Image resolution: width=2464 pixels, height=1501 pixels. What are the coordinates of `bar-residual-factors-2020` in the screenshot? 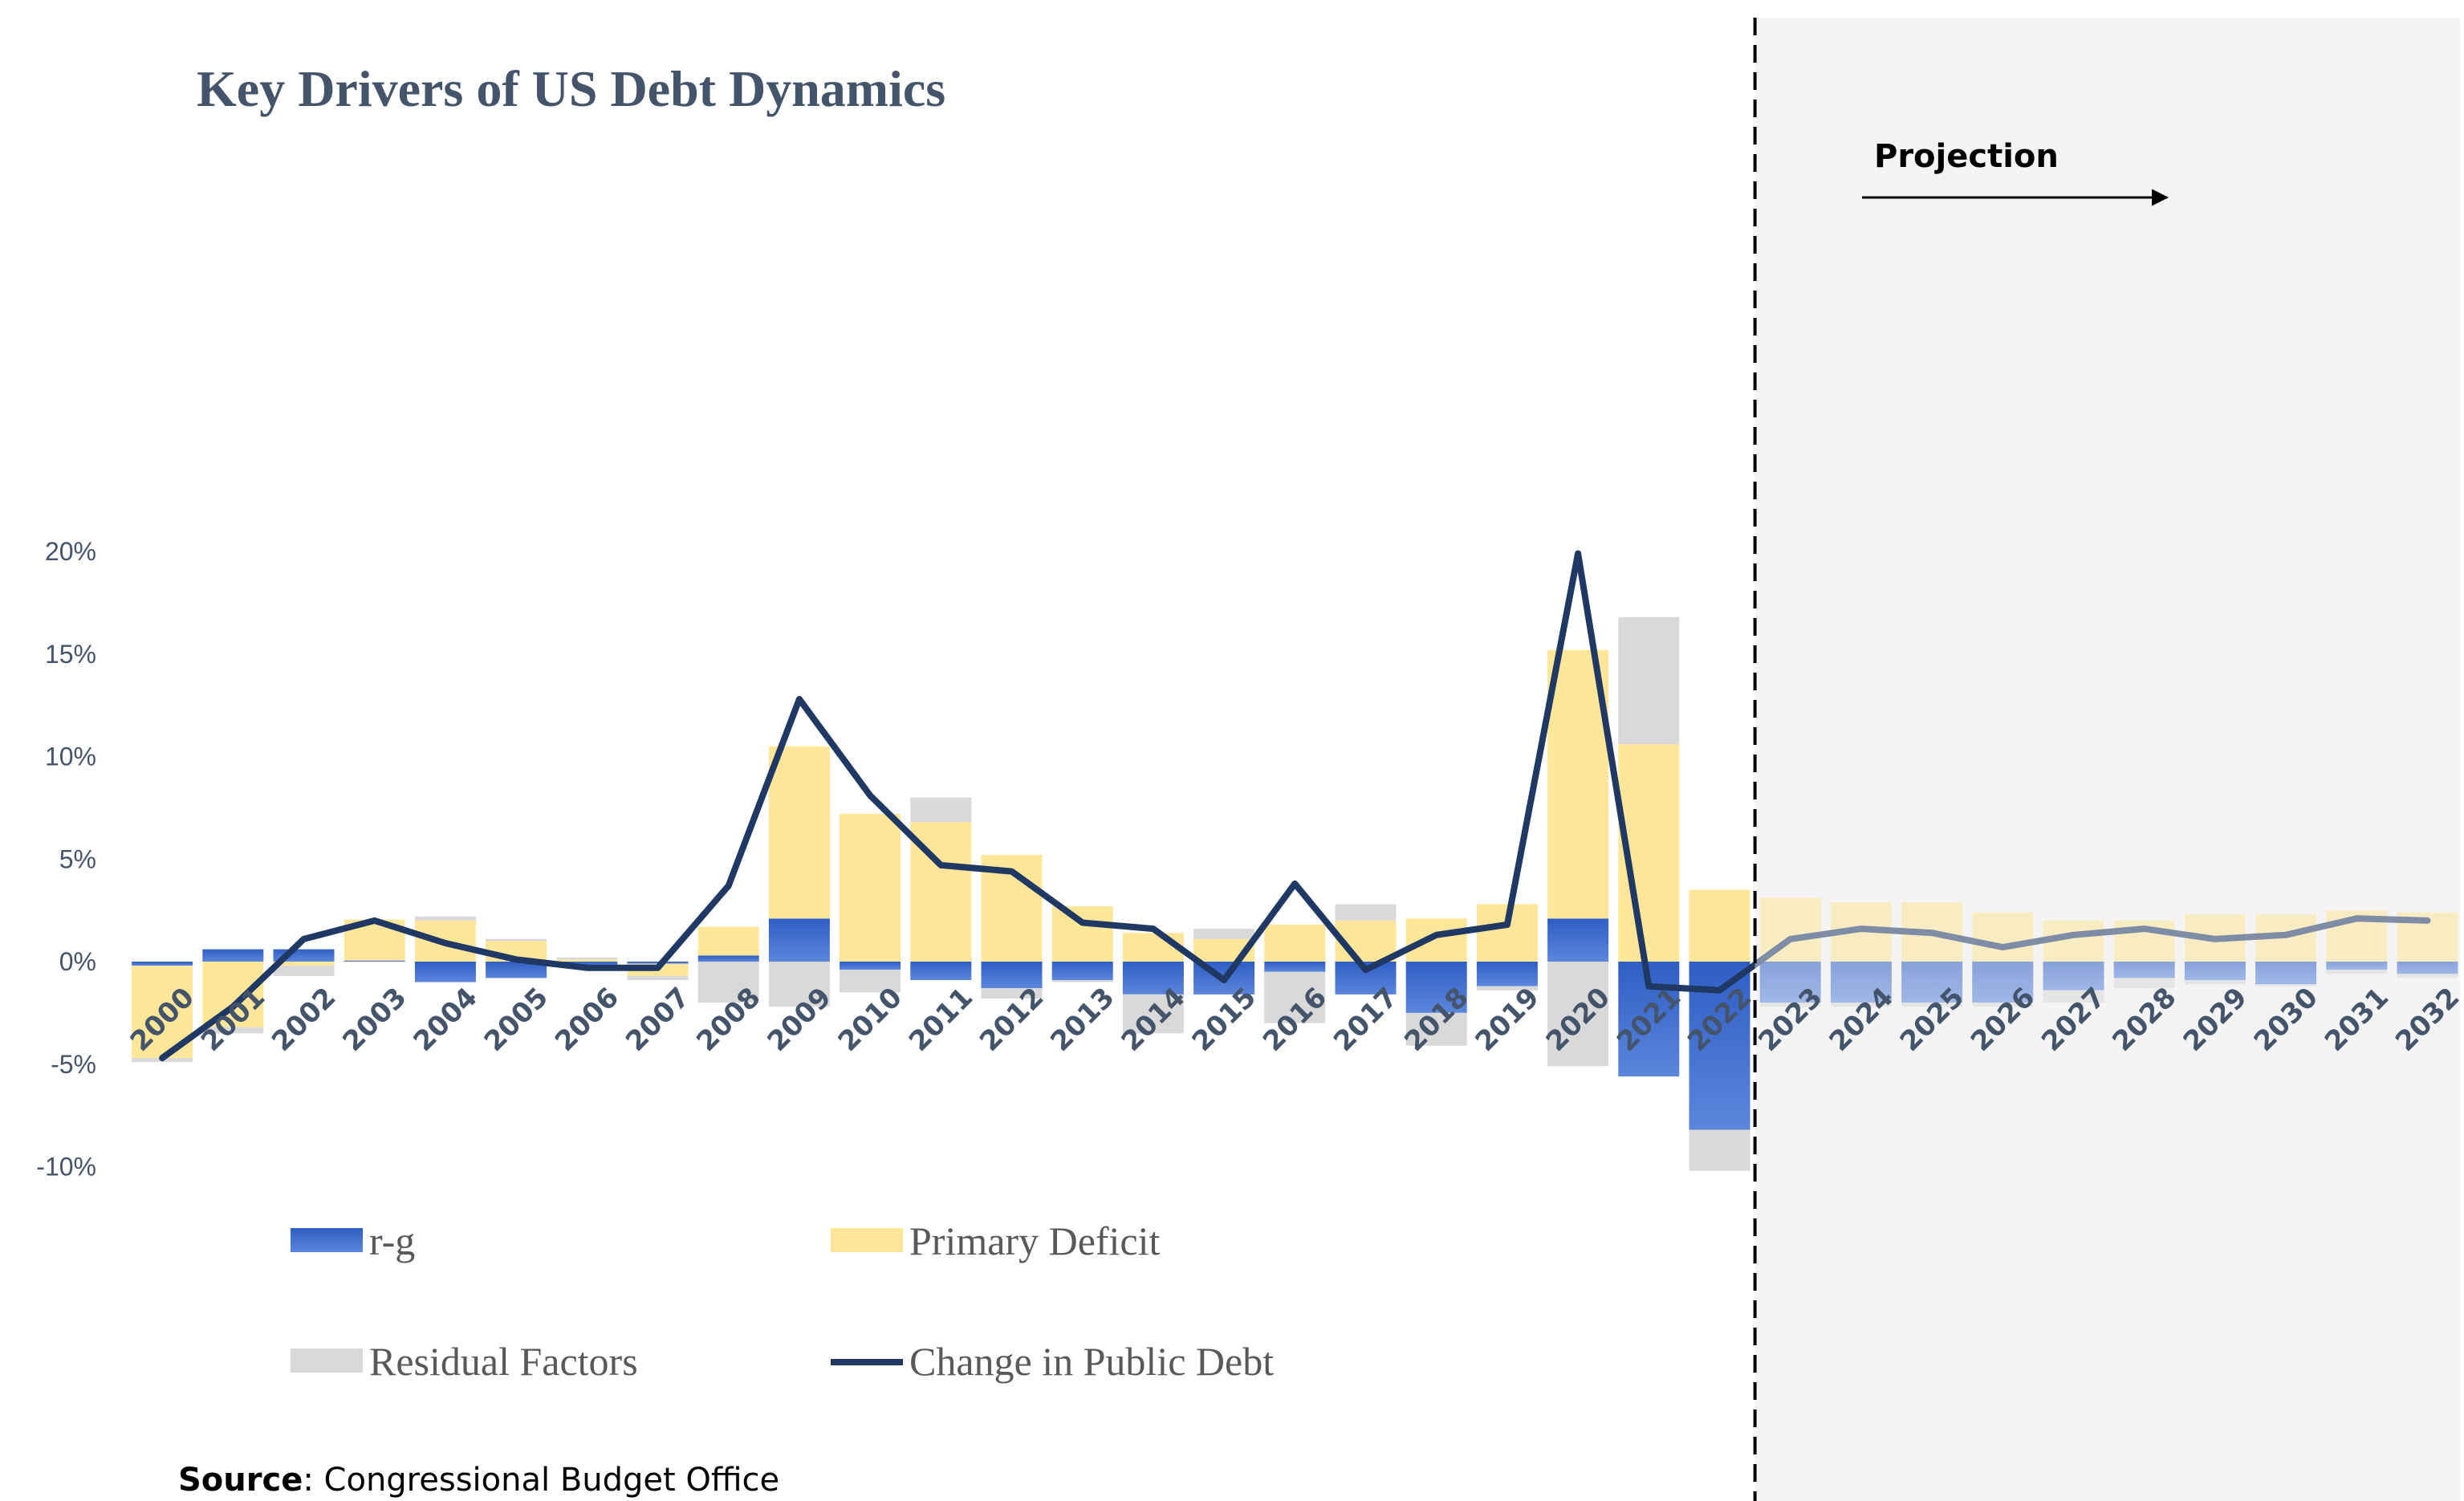 It's located at (1578, 1014).